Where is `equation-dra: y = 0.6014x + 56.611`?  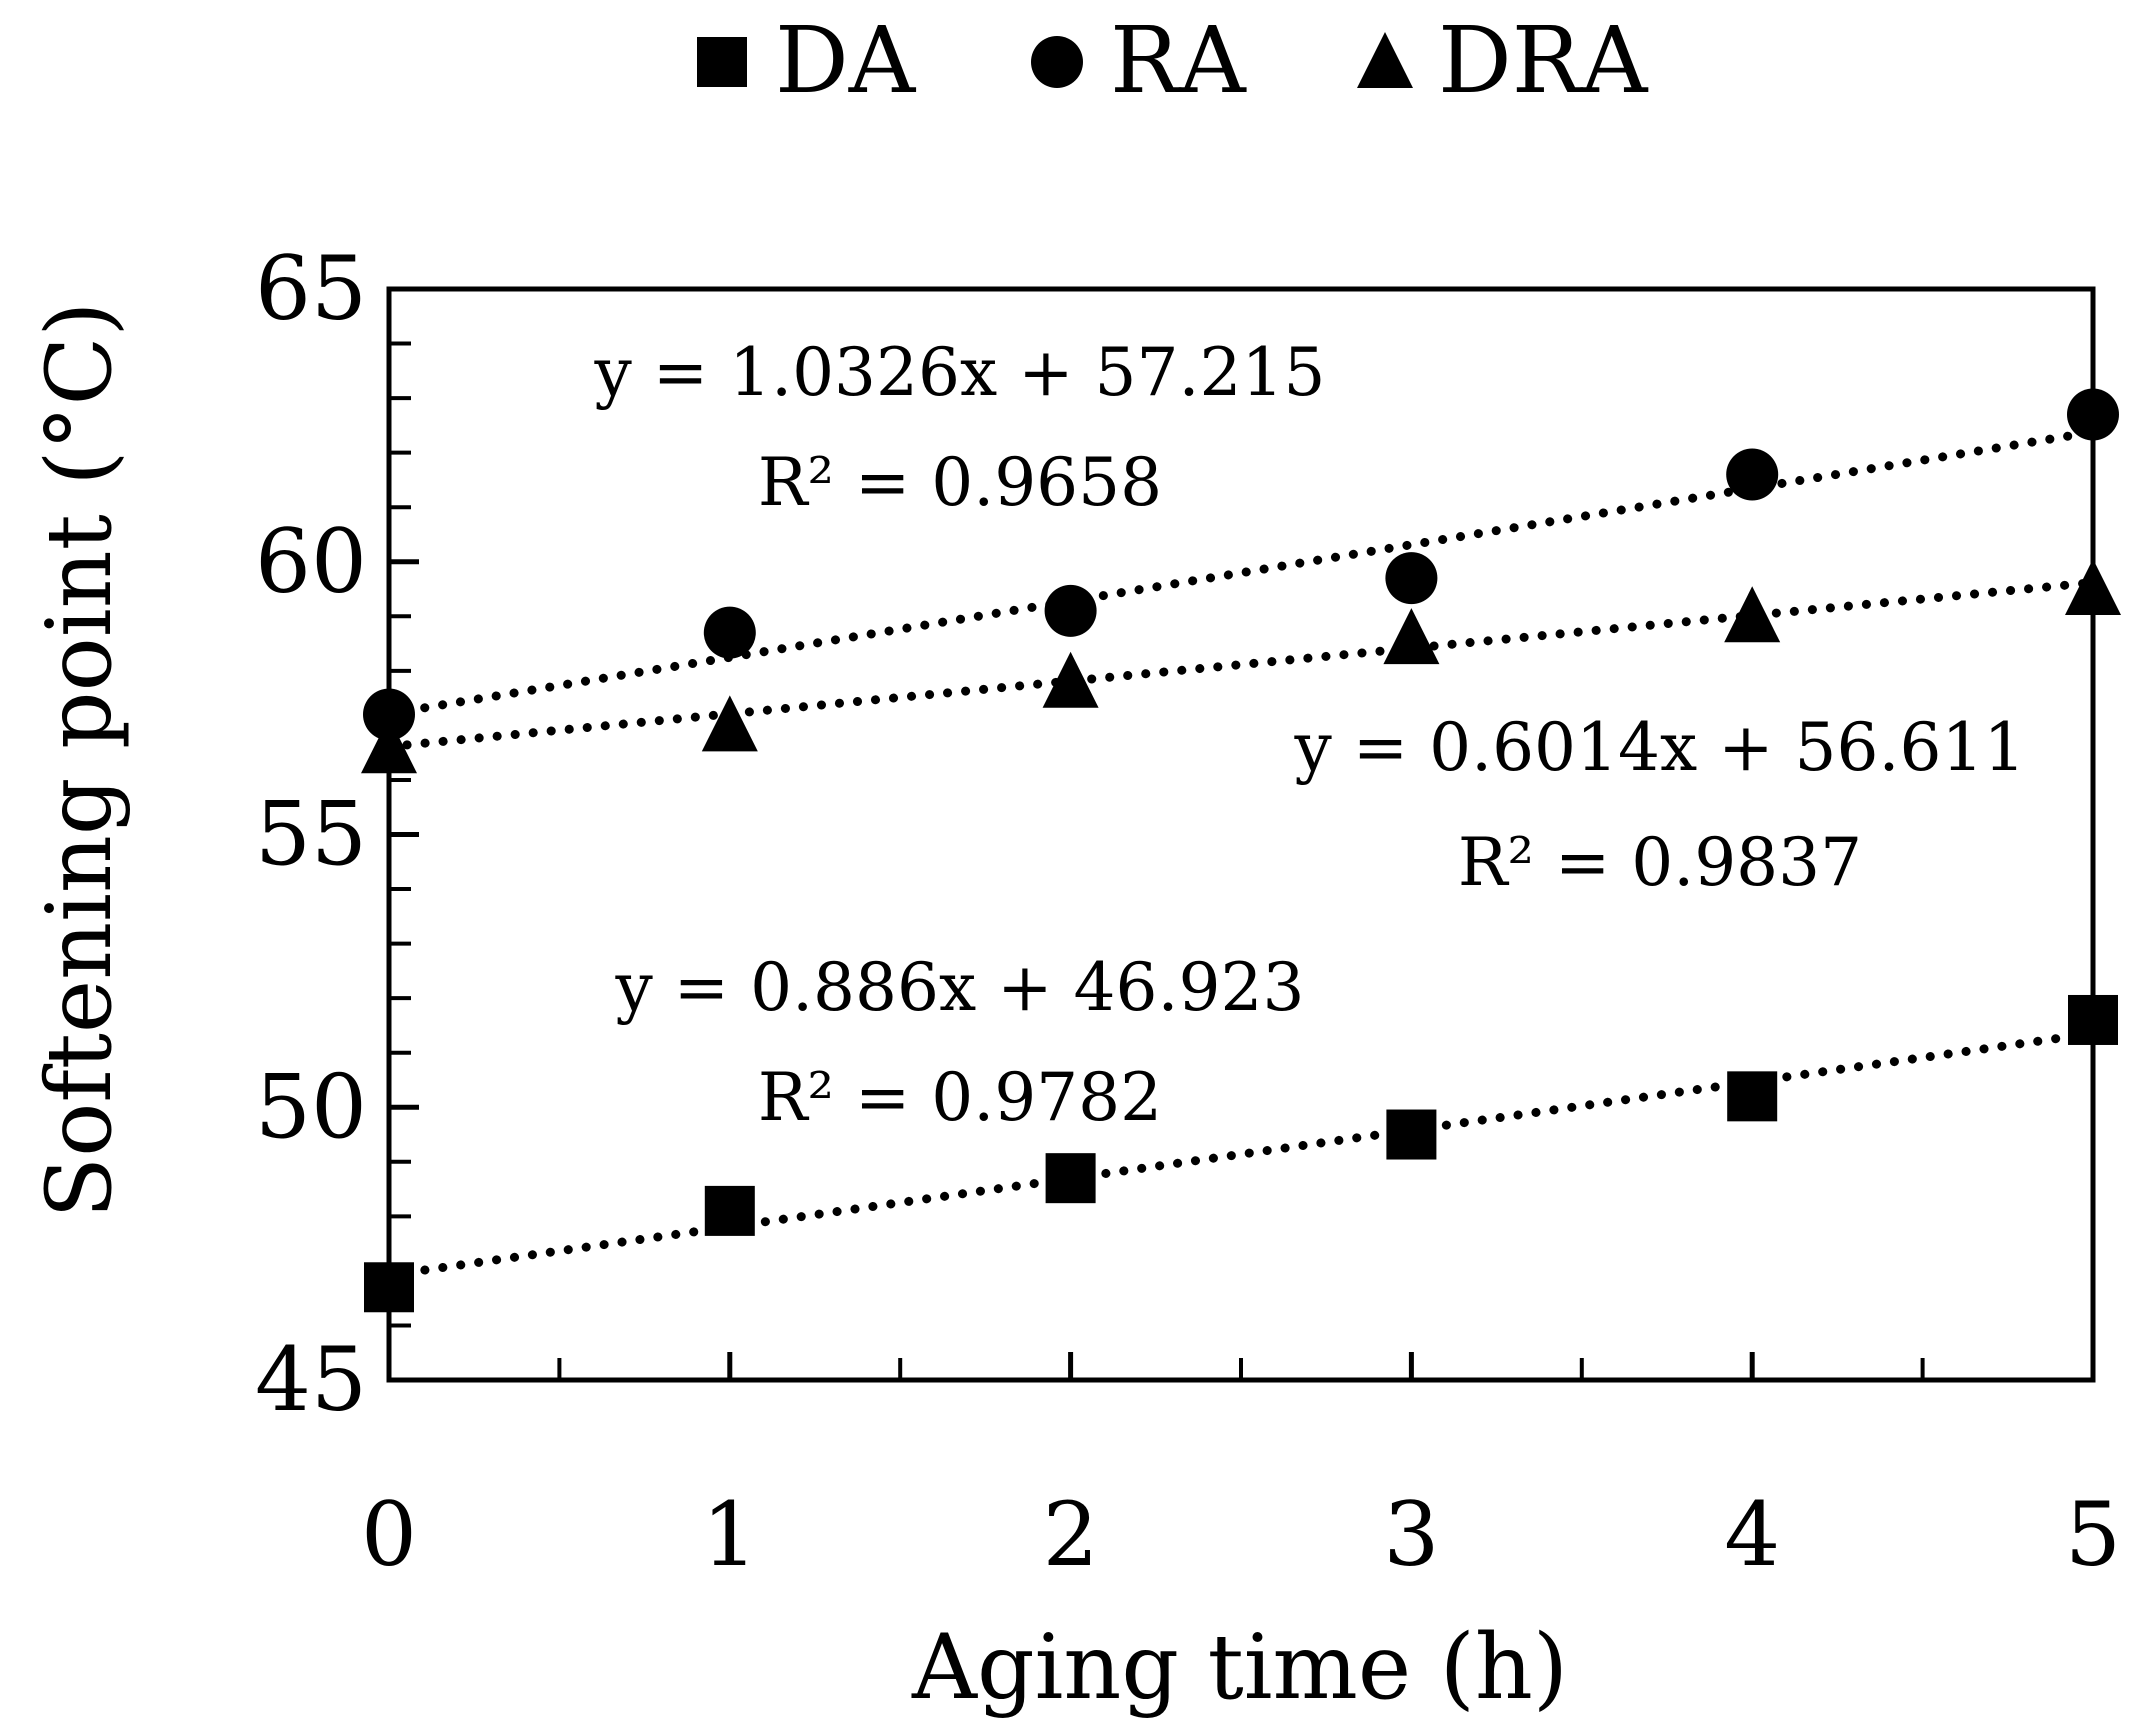 equation-dra: y = 0.6014x + 56.611 is located at coordinates (1660, 747).